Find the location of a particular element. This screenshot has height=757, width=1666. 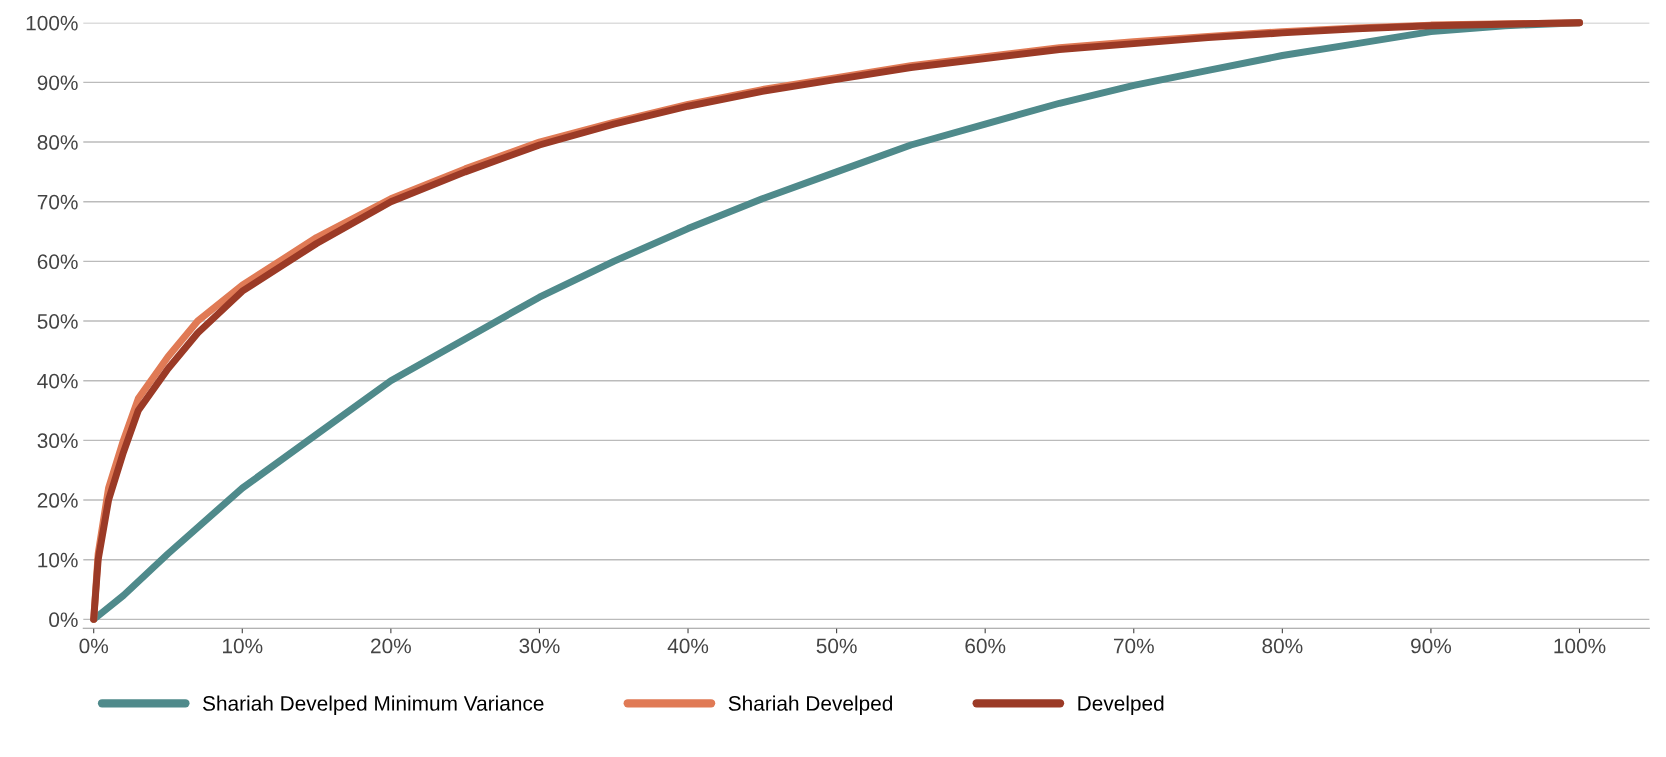

x-tick-label: 40% is located at coordinates (688, 646).